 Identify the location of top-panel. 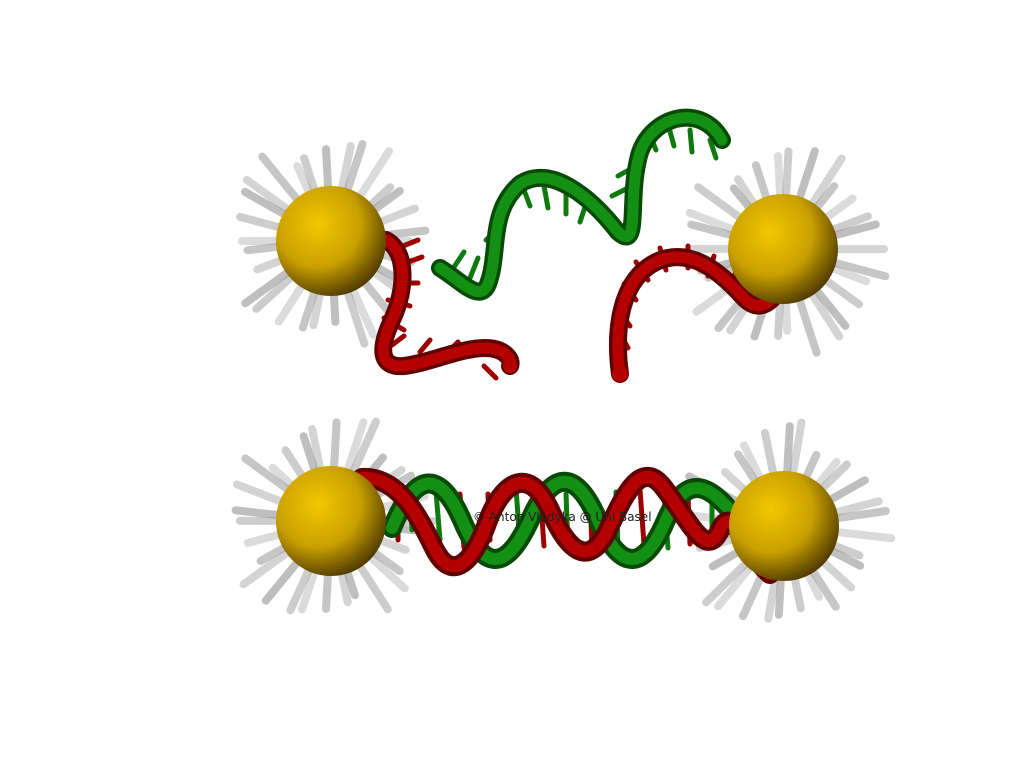
(580, 245).